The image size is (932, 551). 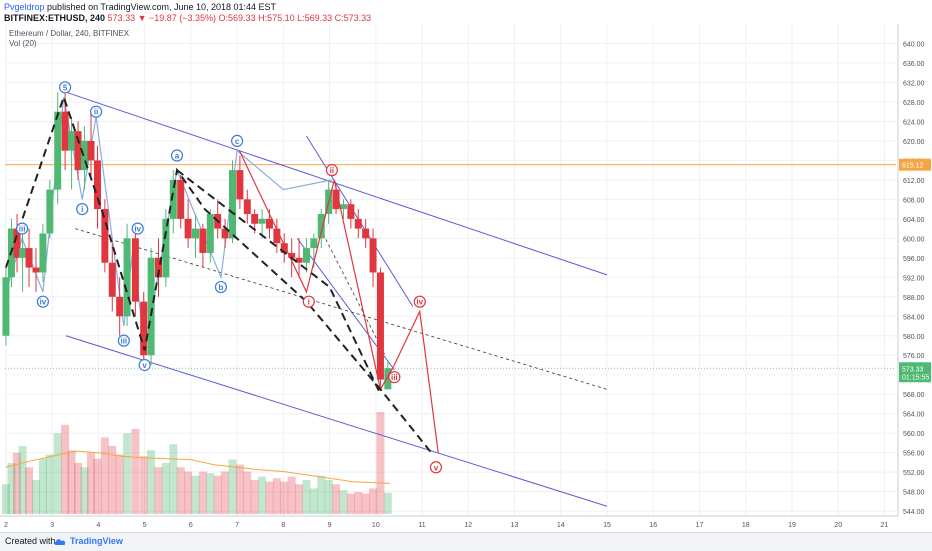 What do you see at coordinates (914, 142) in the screenshot?
I see `price-tick-label: 620.00` at bounding box center [914, 142].